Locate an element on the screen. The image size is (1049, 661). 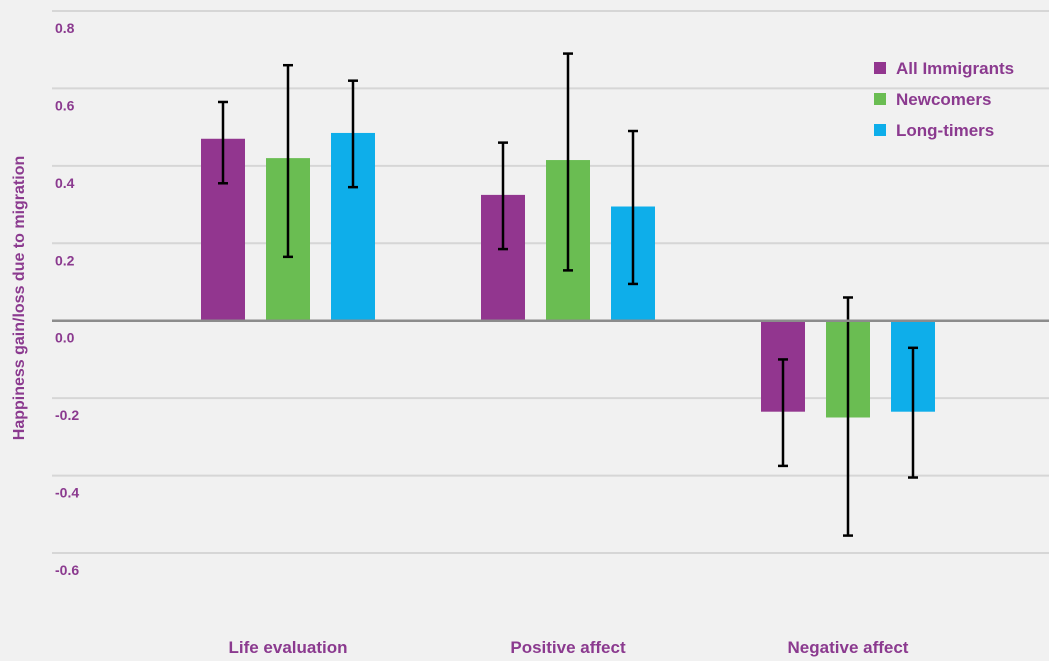
legend-label: Newcomers is located at coordinates (943, 99).